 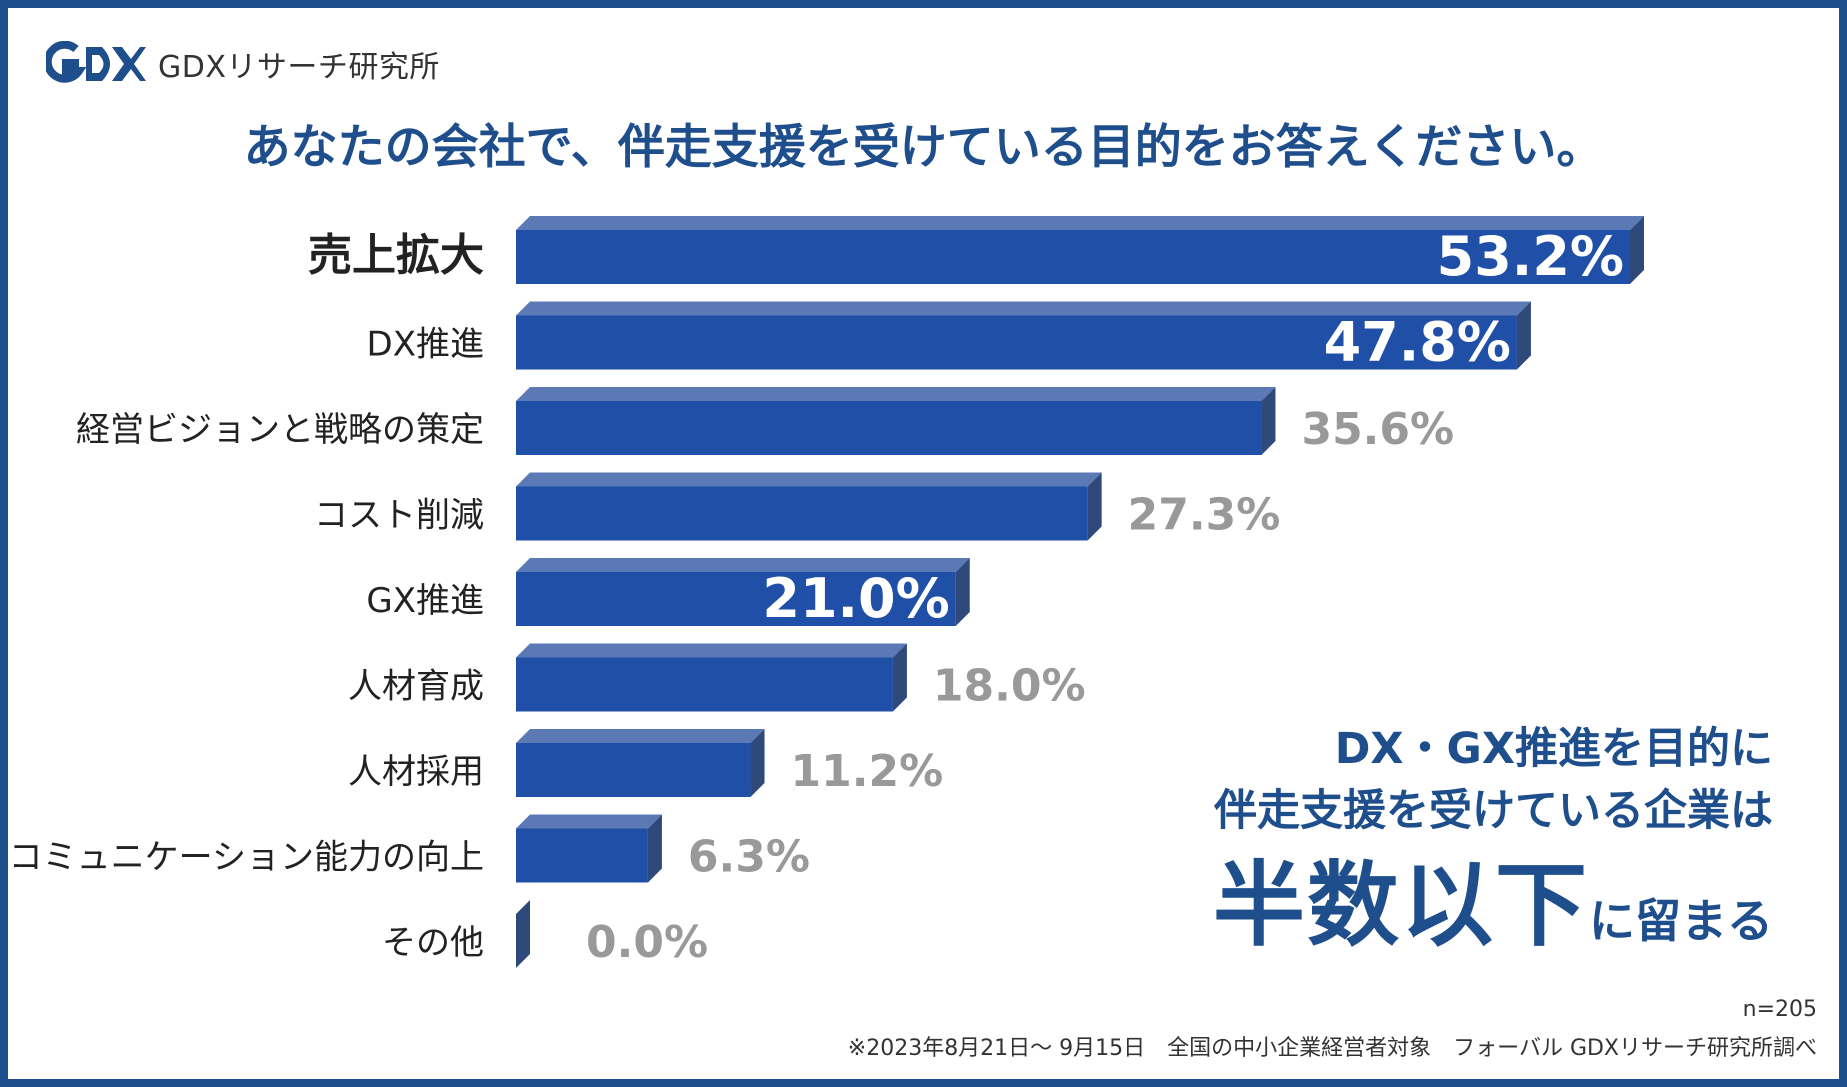 What do you see at coordinates (1493, 811) in the screenshot?
I see `callout-line-2: 伴走支援を受けている企業は` at bounding box center [1493, 811].